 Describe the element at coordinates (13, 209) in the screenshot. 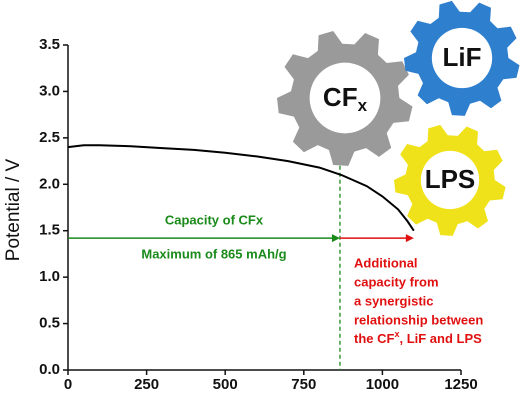

I see `y-axis-label: Potential / V` at that location.